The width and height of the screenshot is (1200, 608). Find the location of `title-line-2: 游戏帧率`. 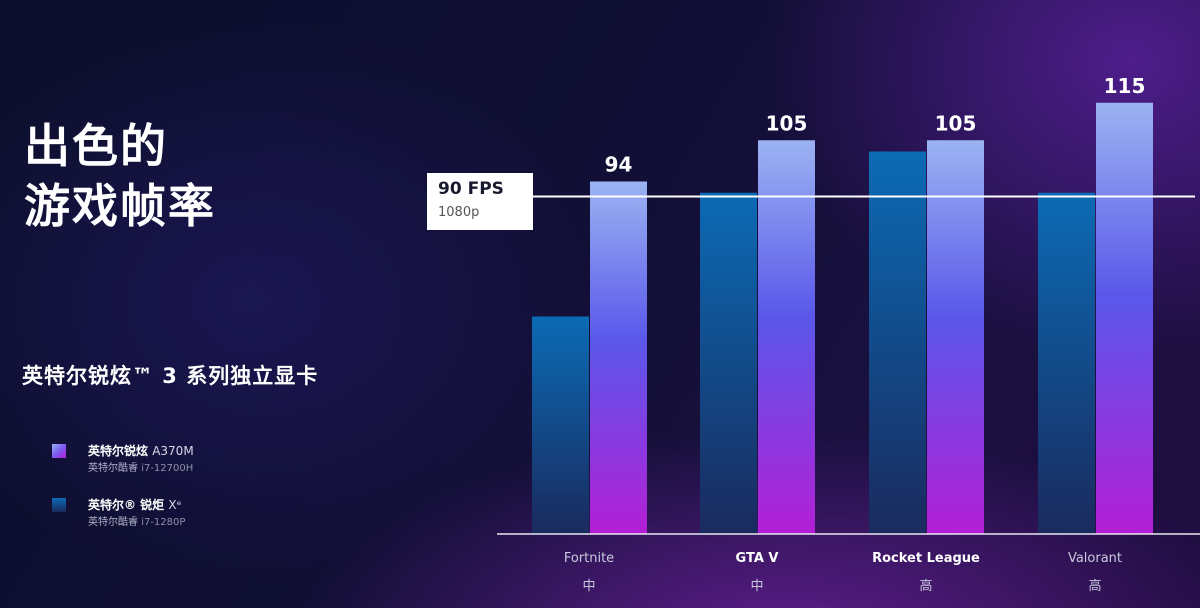

title-line-2: 游戏帧率 is located at coordinates (120, 206).